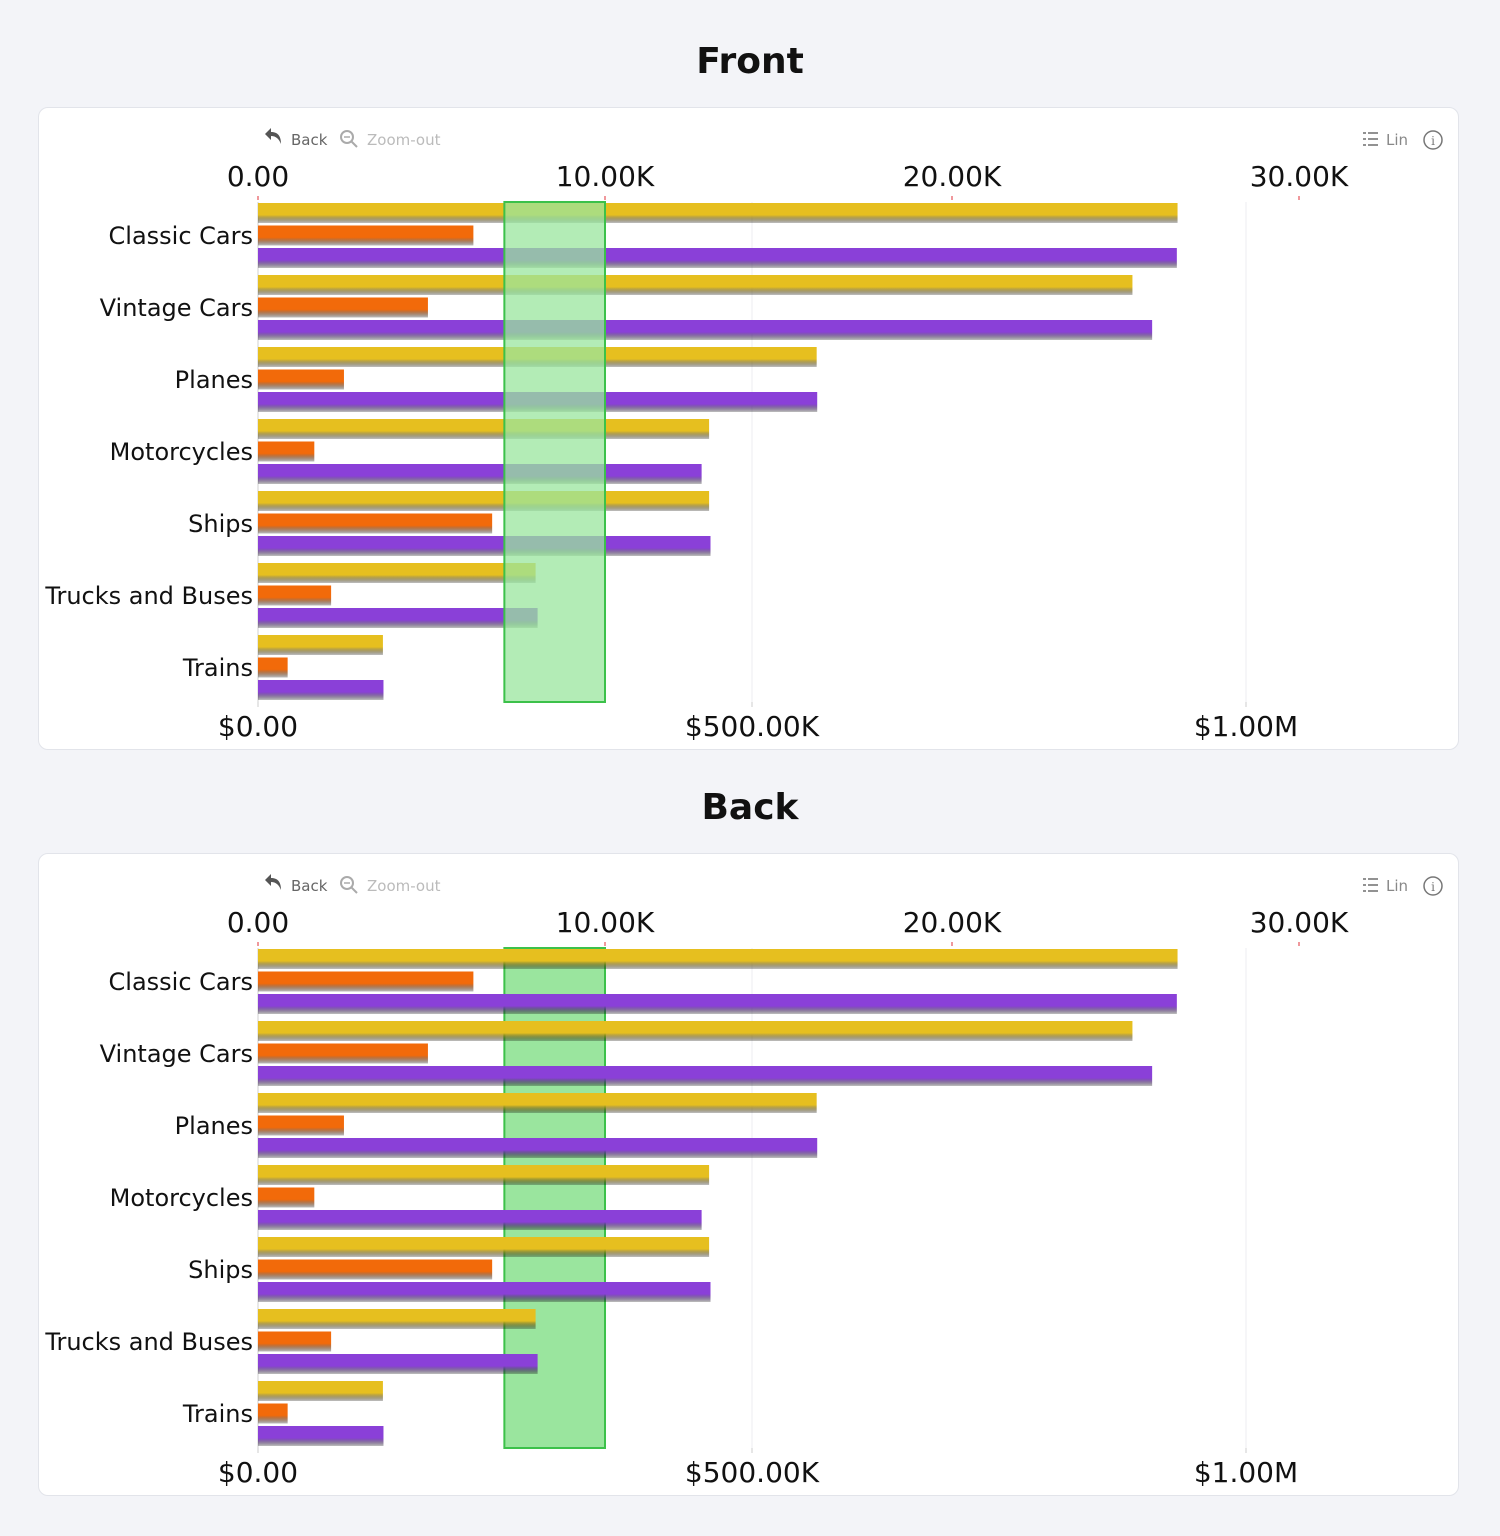  Describe the element at coordinates (750, 807) in the screenshot. I see `chart-title-back: Back` at that location.